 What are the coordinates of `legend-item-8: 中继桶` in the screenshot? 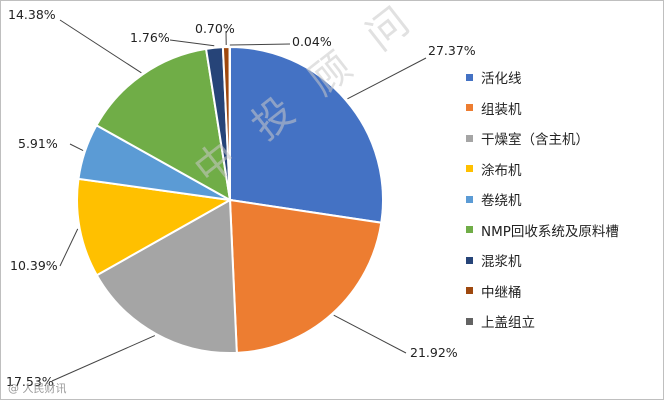 It's located at (542, 291).